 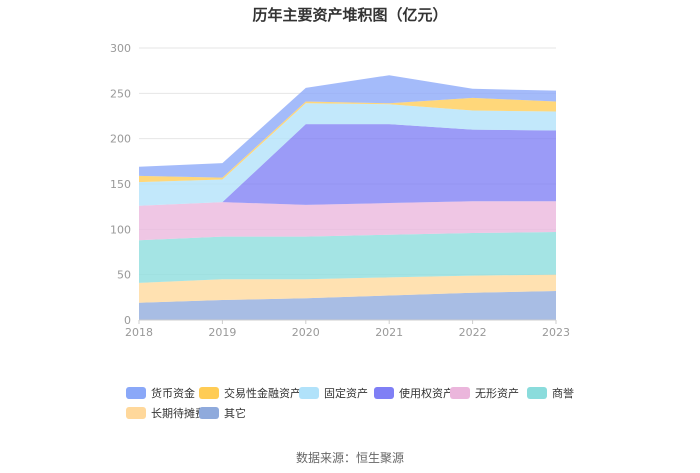 I want to click on y-tick-label-200: 200, so click(x=120, y=139).